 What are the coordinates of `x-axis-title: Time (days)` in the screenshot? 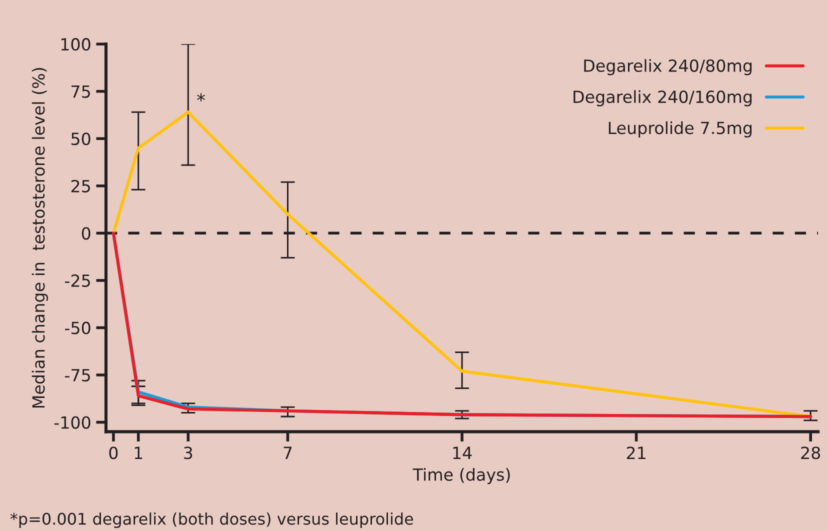 It's located at (461, 476).